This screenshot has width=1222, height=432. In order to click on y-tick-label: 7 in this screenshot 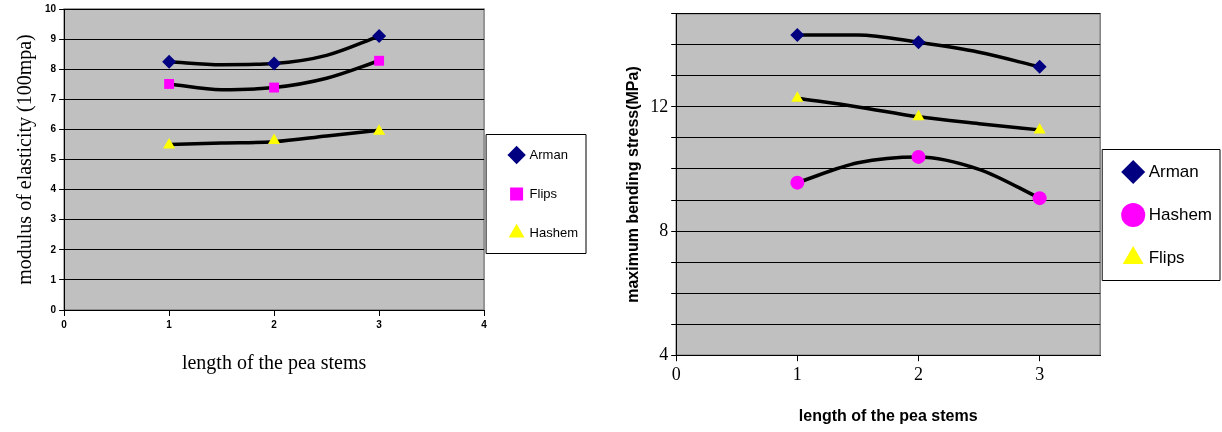, I will do `click(53, 99)`.